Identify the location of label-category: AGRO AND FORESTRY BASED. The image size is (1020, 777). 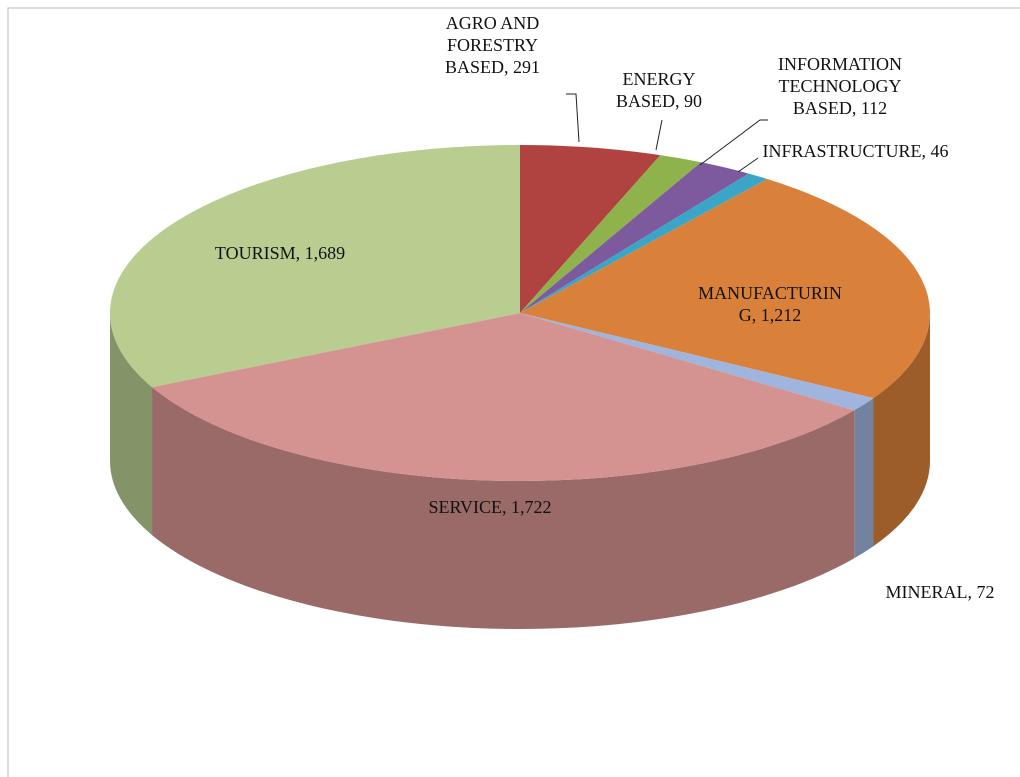
(492, 45).